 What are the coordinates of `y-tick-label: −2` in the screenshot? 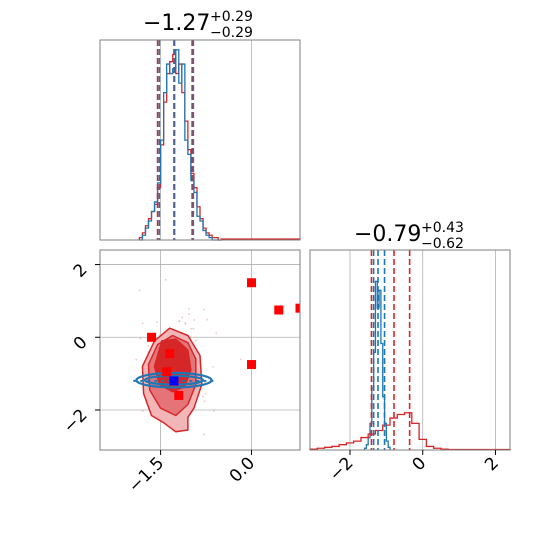 It's located at (76, 421).